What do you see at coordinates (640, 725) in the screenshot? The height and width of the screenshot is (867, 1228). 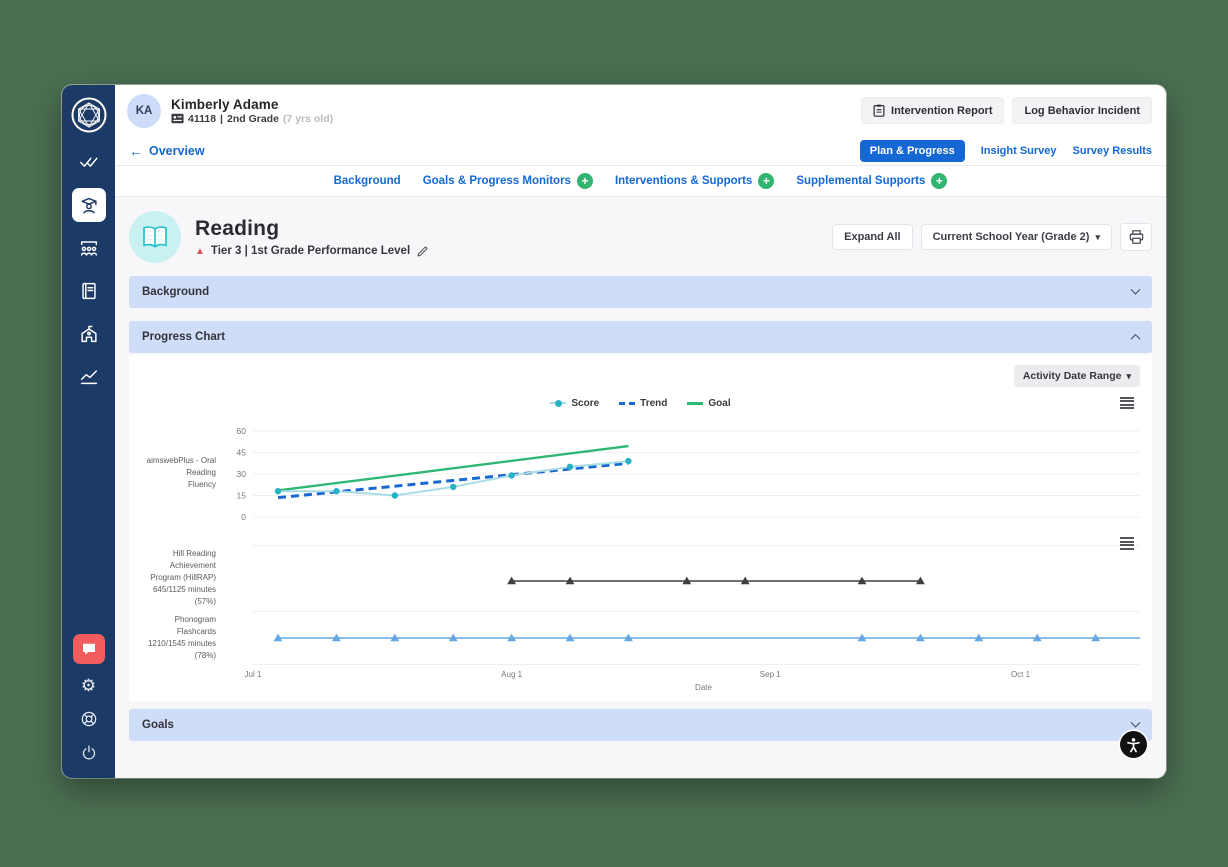 I see `goals-accordion: Goals` at bounding box center [640, 725].